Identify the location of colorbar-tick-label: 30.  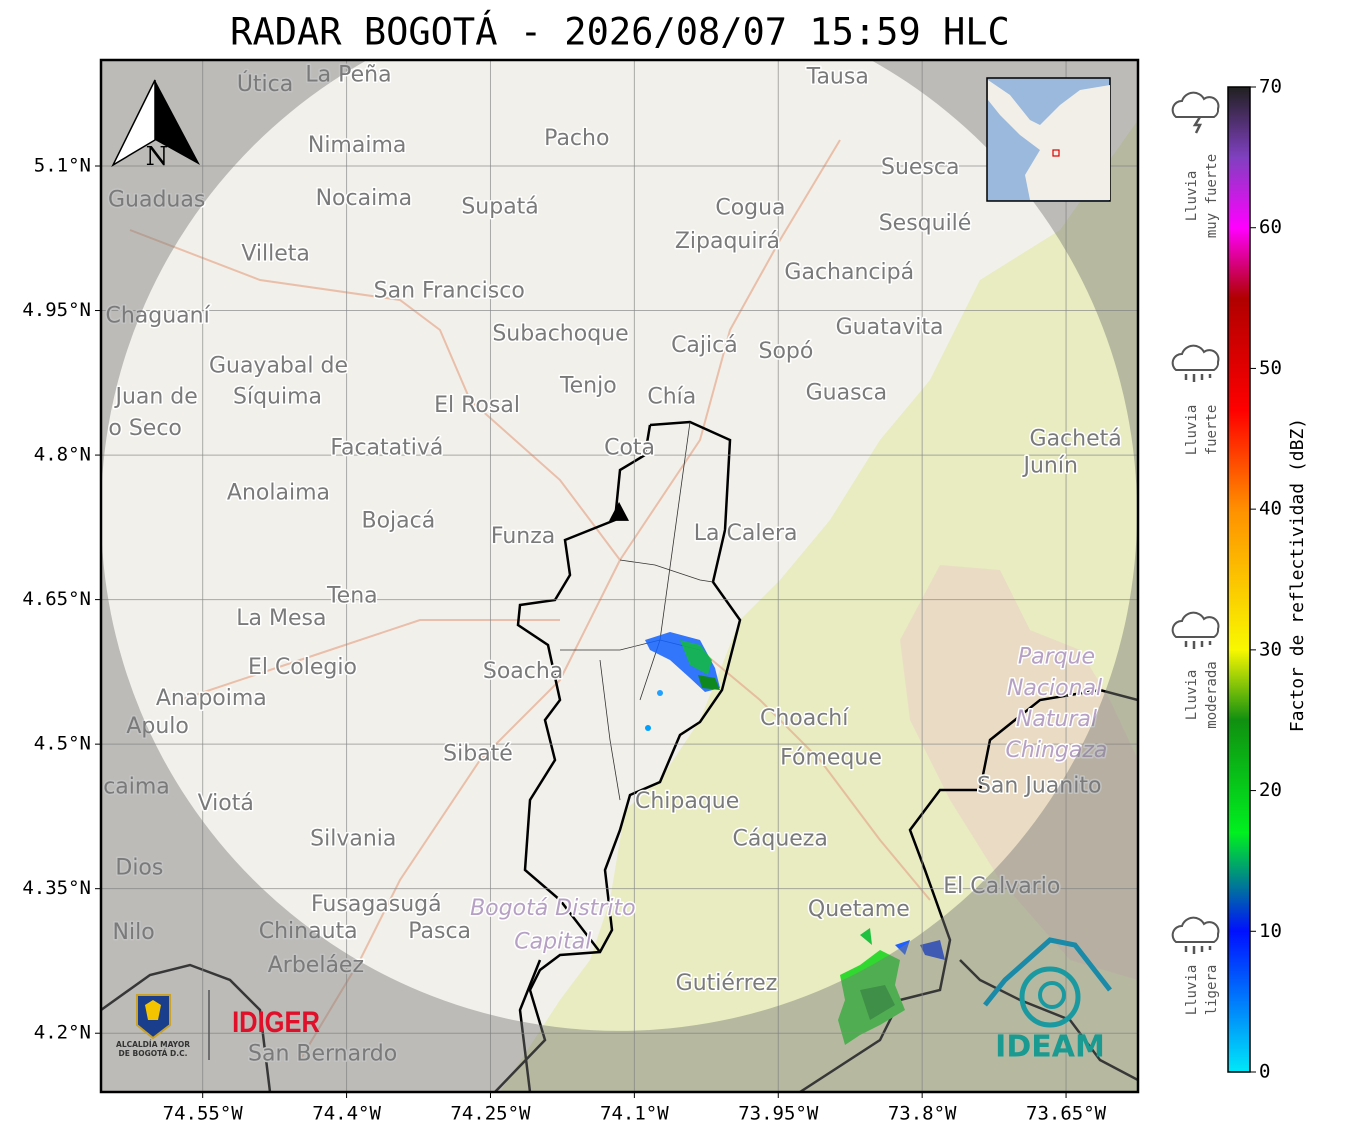
(1270, 649).